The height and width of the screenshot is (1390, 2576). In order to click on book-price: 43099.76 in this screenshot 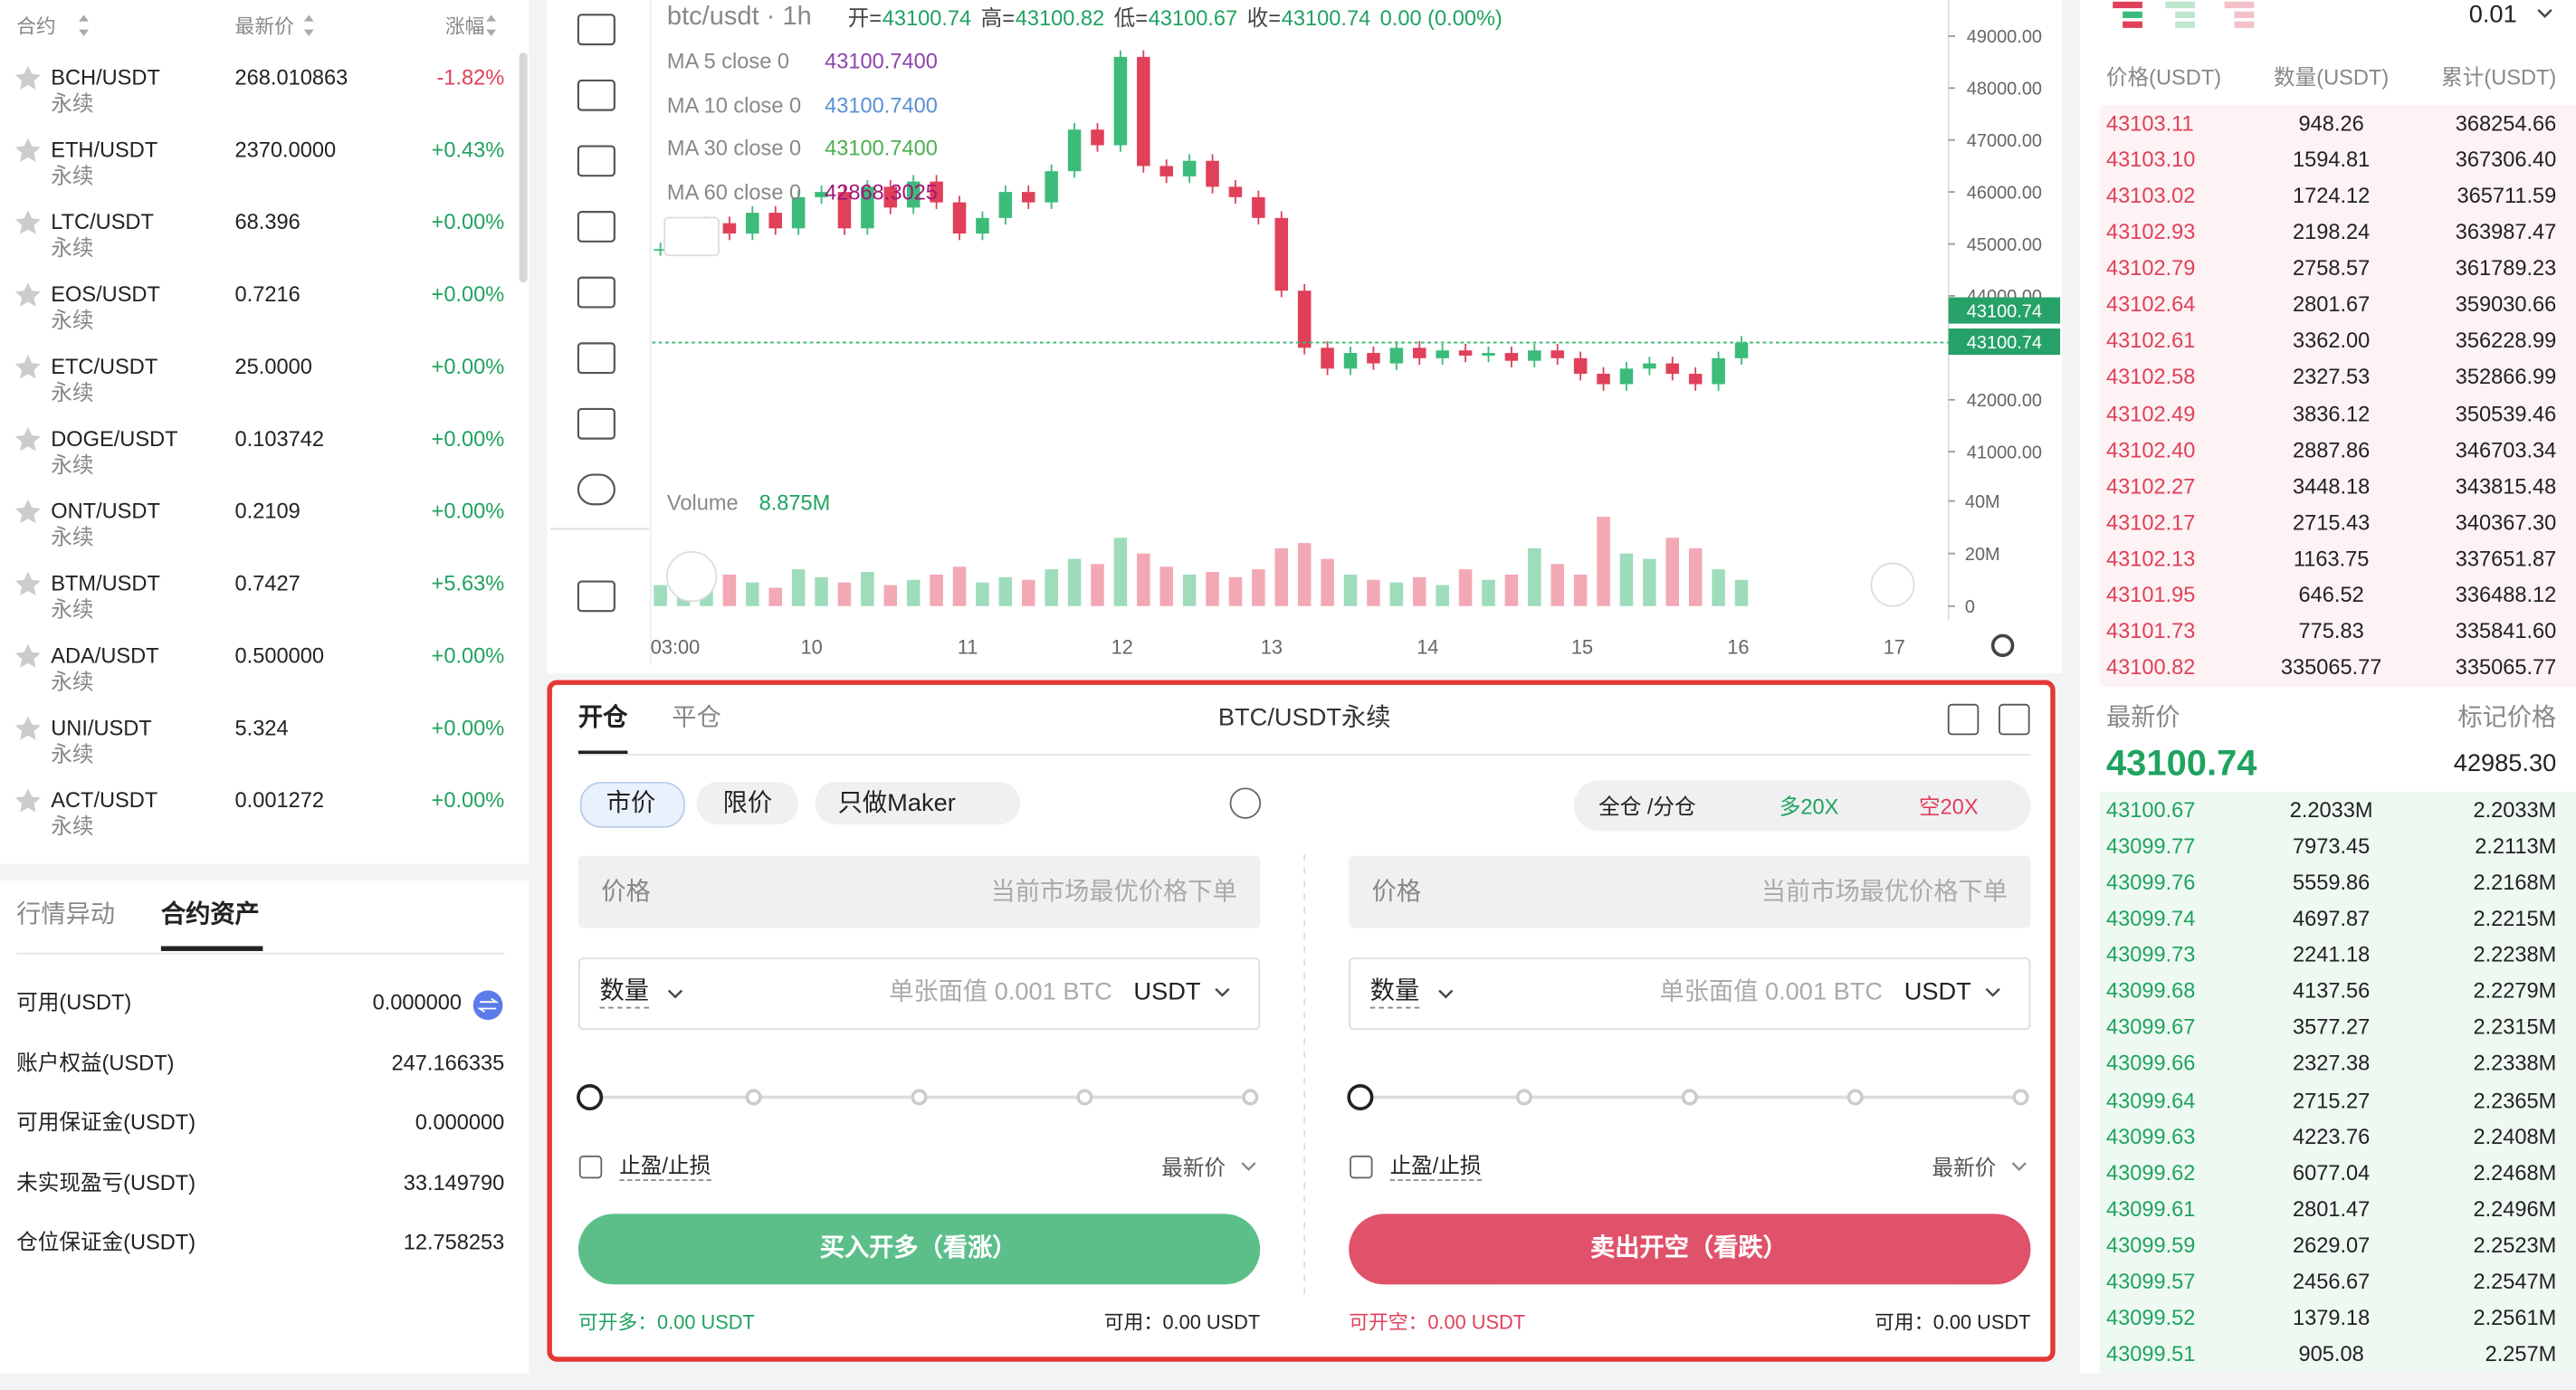, I will do `click(2150, 882)`.